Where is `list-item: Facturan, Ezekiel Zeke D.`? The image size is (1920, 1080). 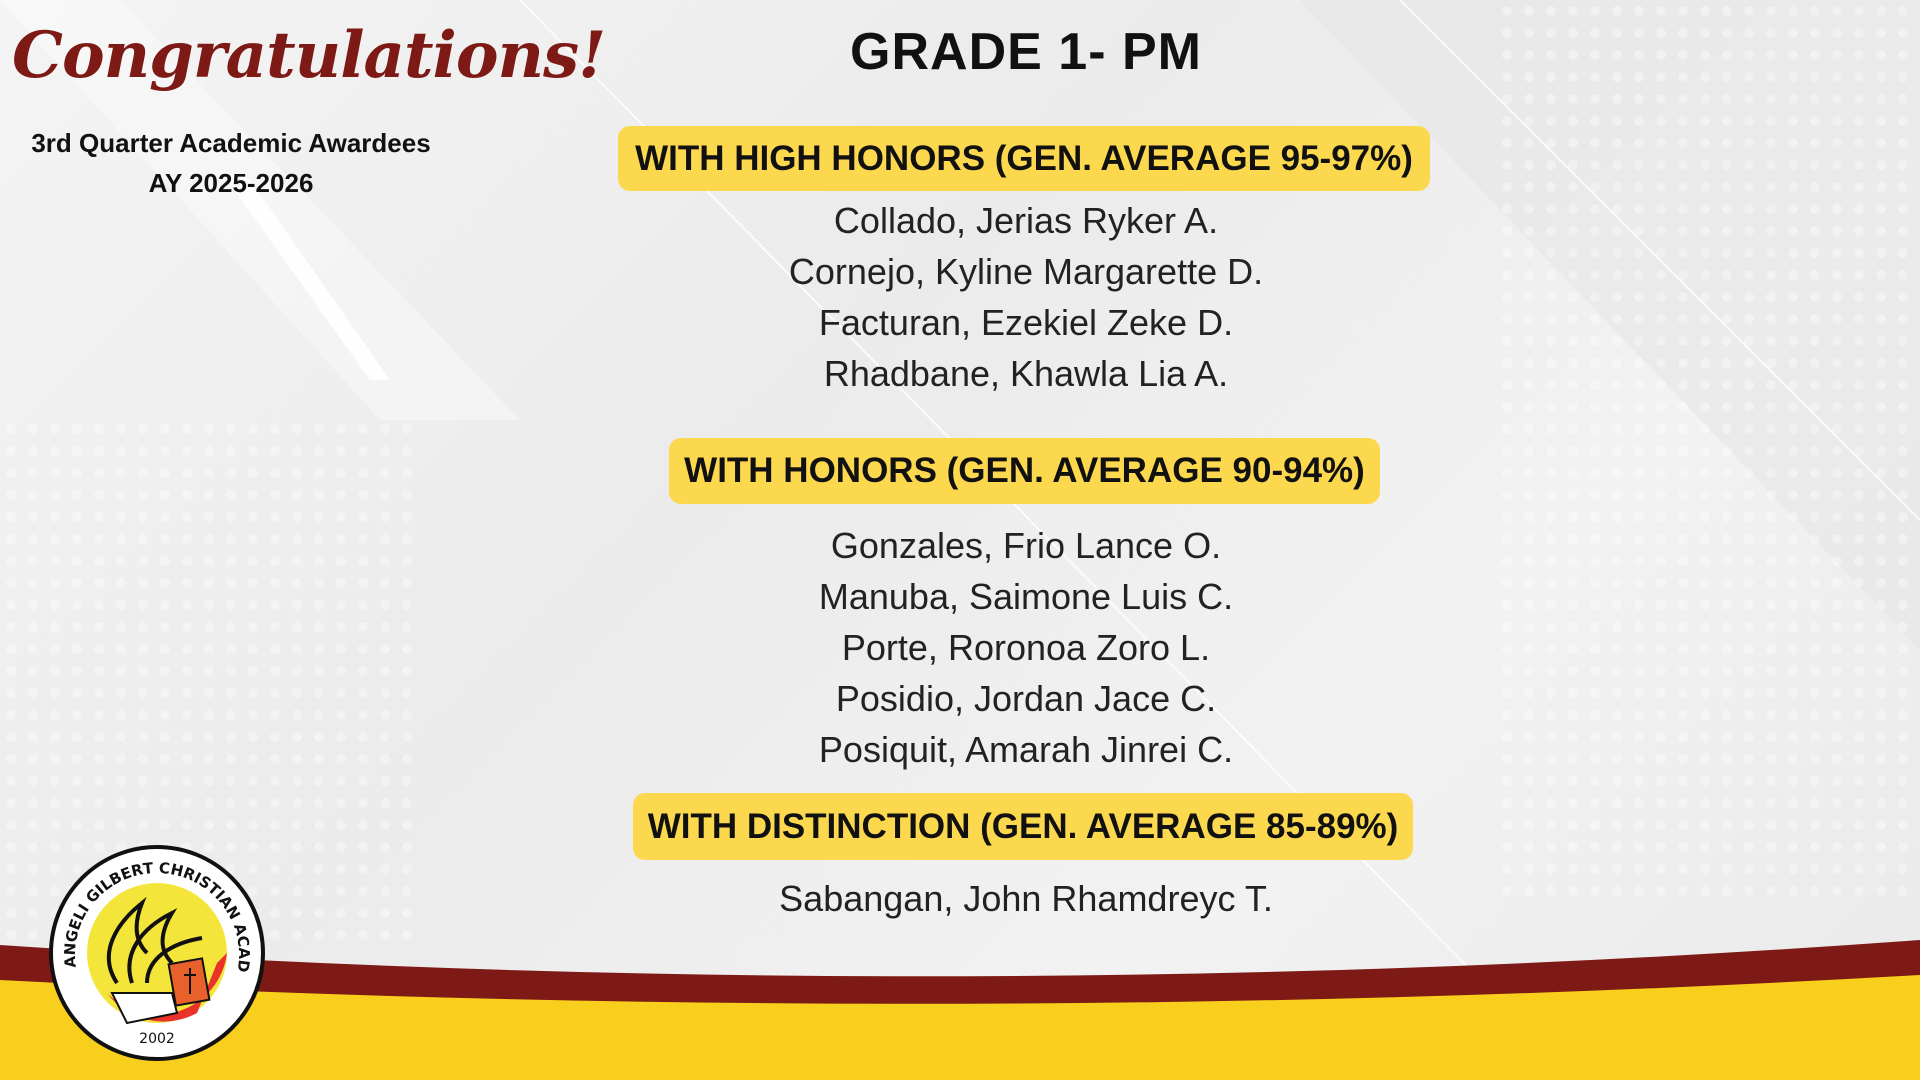
list-item: Facturan, Ezekiel Zeke D. is located at coordinates (1026, 322).